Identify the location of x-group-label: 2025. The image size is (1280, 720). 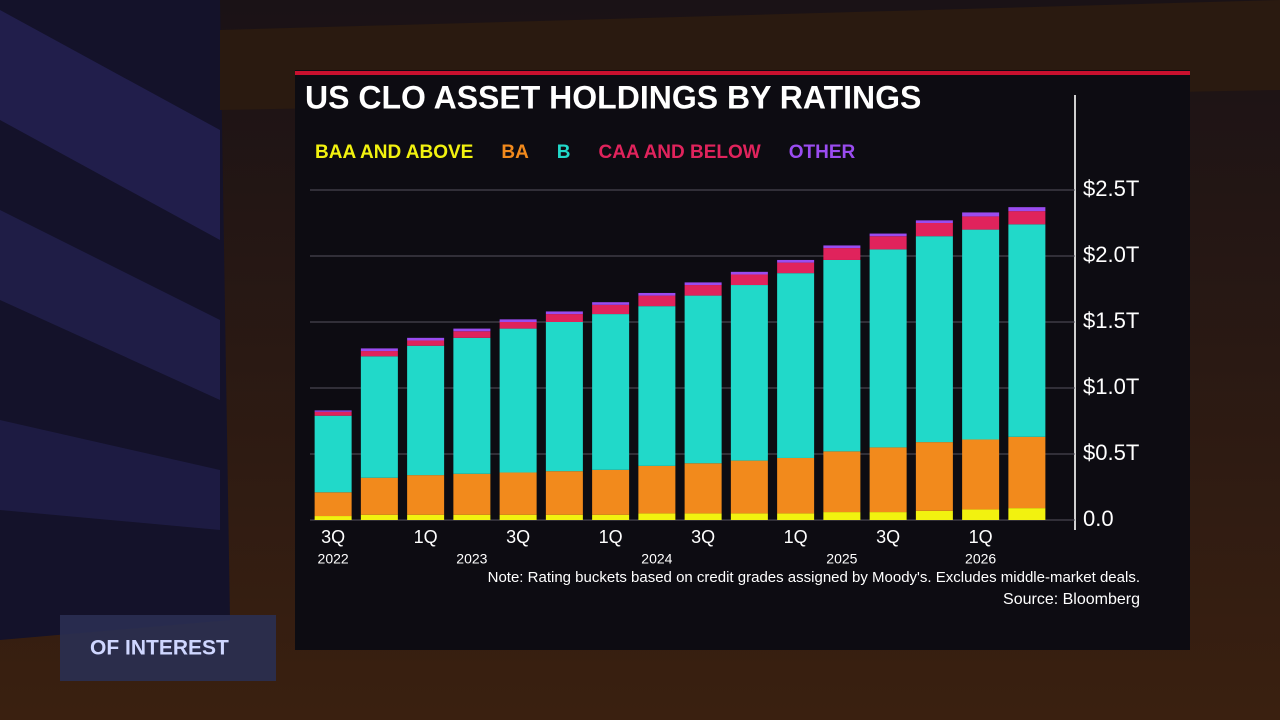
(841, 559).